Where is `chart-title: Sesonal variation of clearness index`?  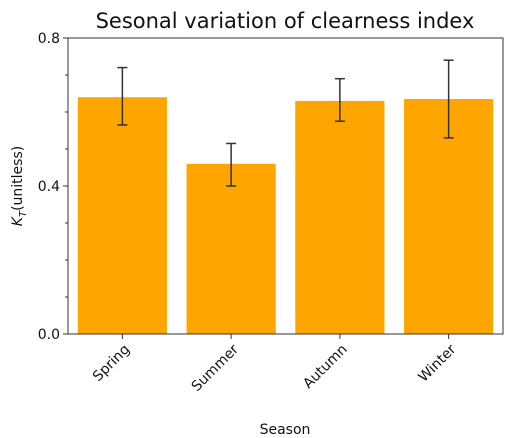 chart-title: Sesonal variation of clearness index is located at coordinates (285, 21).